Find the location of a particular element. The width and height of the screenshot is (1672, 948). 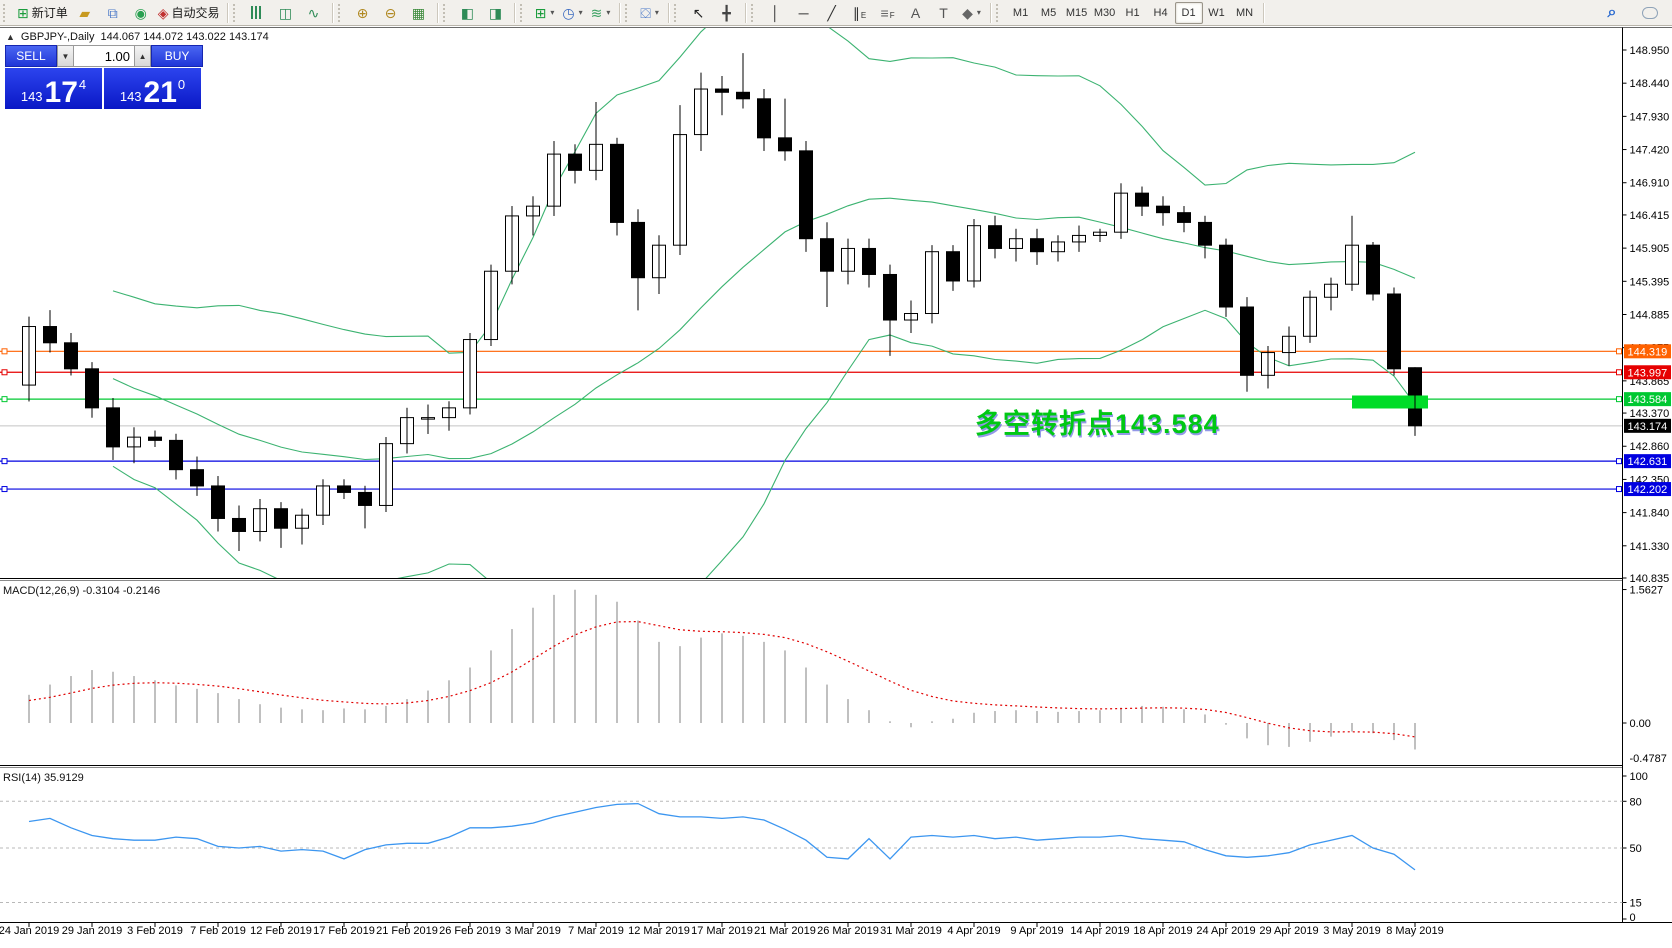

svg-text: 8 May 2019 is located at coordinates (1414, 931).